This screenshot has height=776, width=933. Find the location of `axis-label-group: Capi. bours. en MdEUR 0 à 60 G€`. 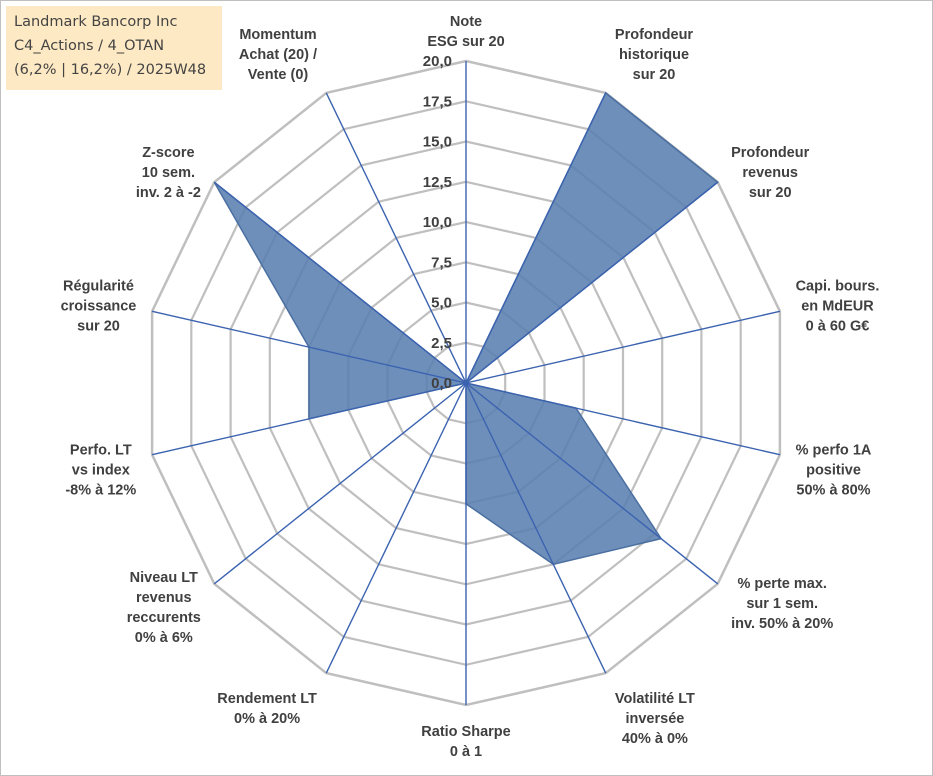

axis-label-group: Capi. bours. en MdEUR 0 à 60 G€ is located at coordinates (838, 307).